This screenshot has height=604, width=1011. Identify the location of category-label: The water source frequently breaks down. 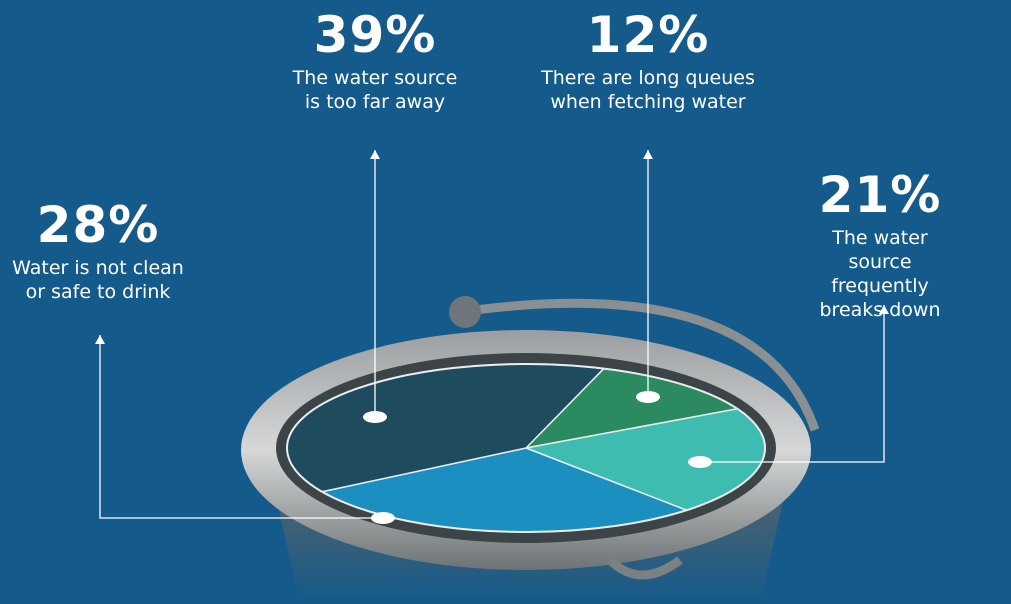
(880, 274).